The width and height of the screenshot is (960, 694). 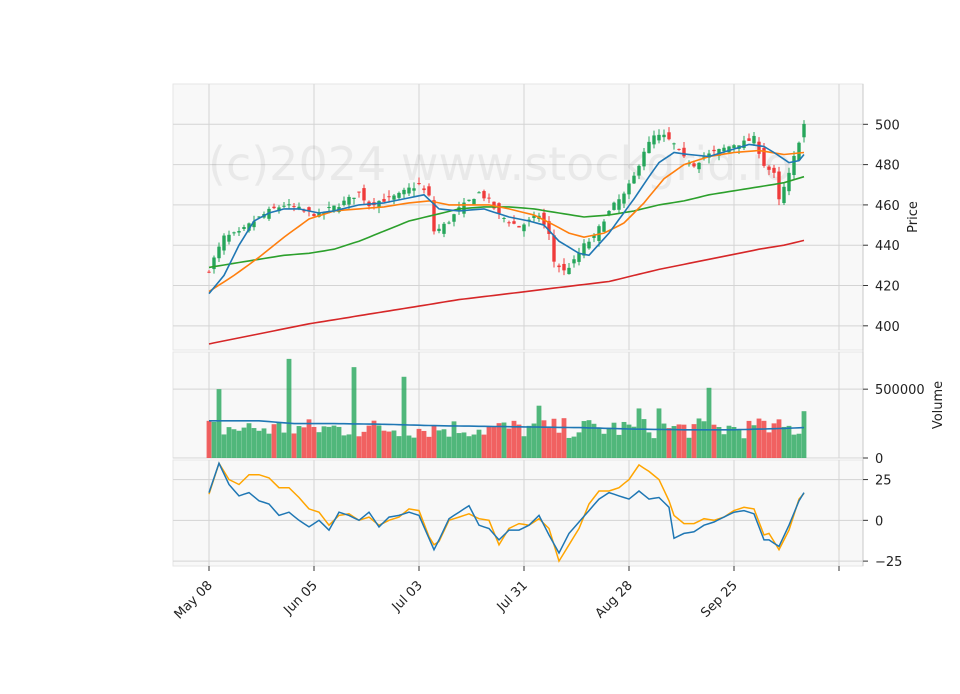 What do you see at coordinates (883, 481) in the screenshot?
I see `y-tick-label: 25` at bounding box center [883, 481].